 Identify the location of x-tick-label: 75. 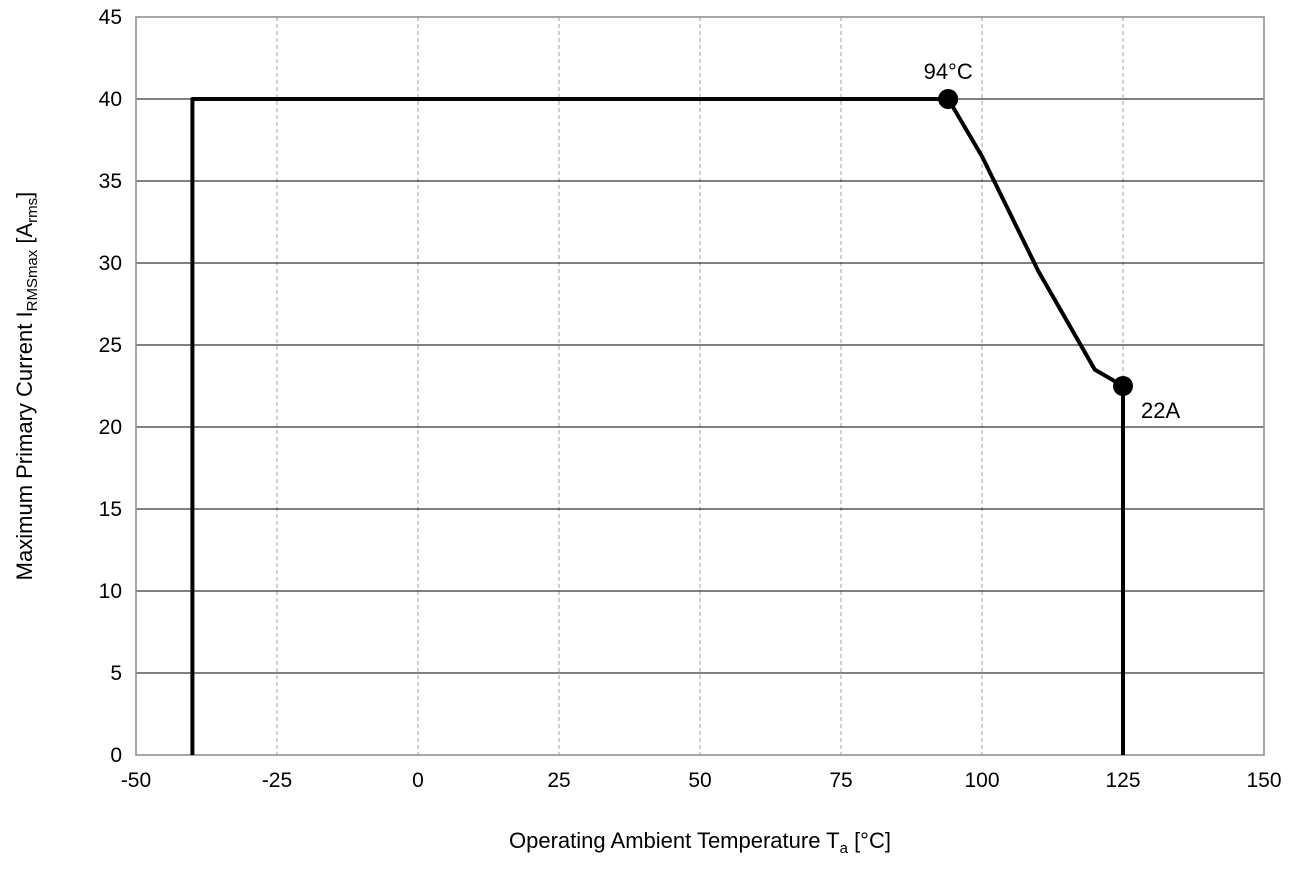
(840, 780).